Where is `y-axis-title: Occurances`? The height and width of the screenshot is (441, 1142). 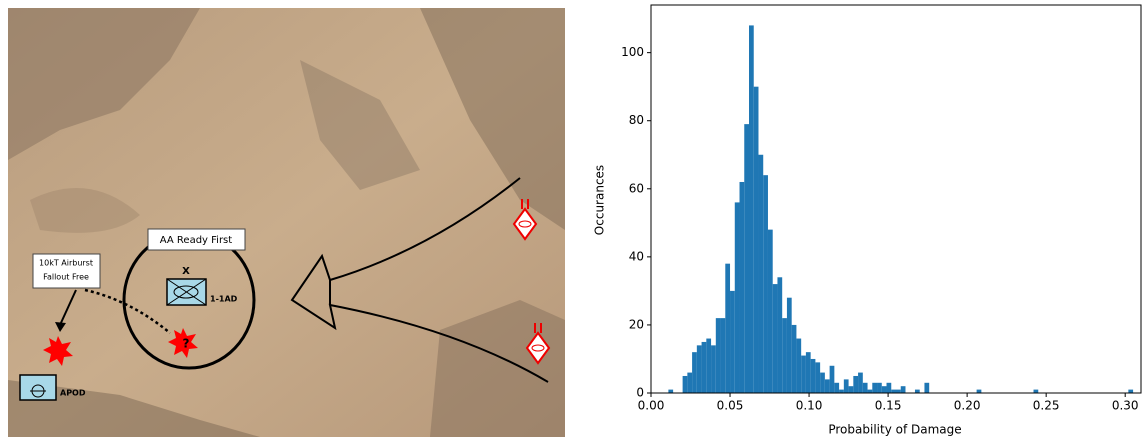
y-axis-title: Occurances is located at coordinates (600, 200).